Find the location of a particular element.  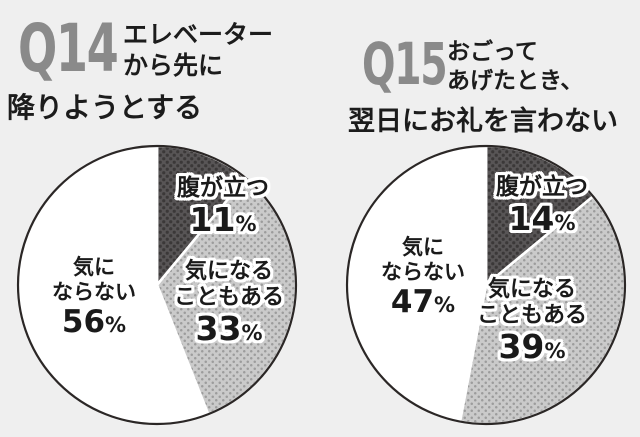

q15-fine-percent: 47% is located at coordinates (423, 301).